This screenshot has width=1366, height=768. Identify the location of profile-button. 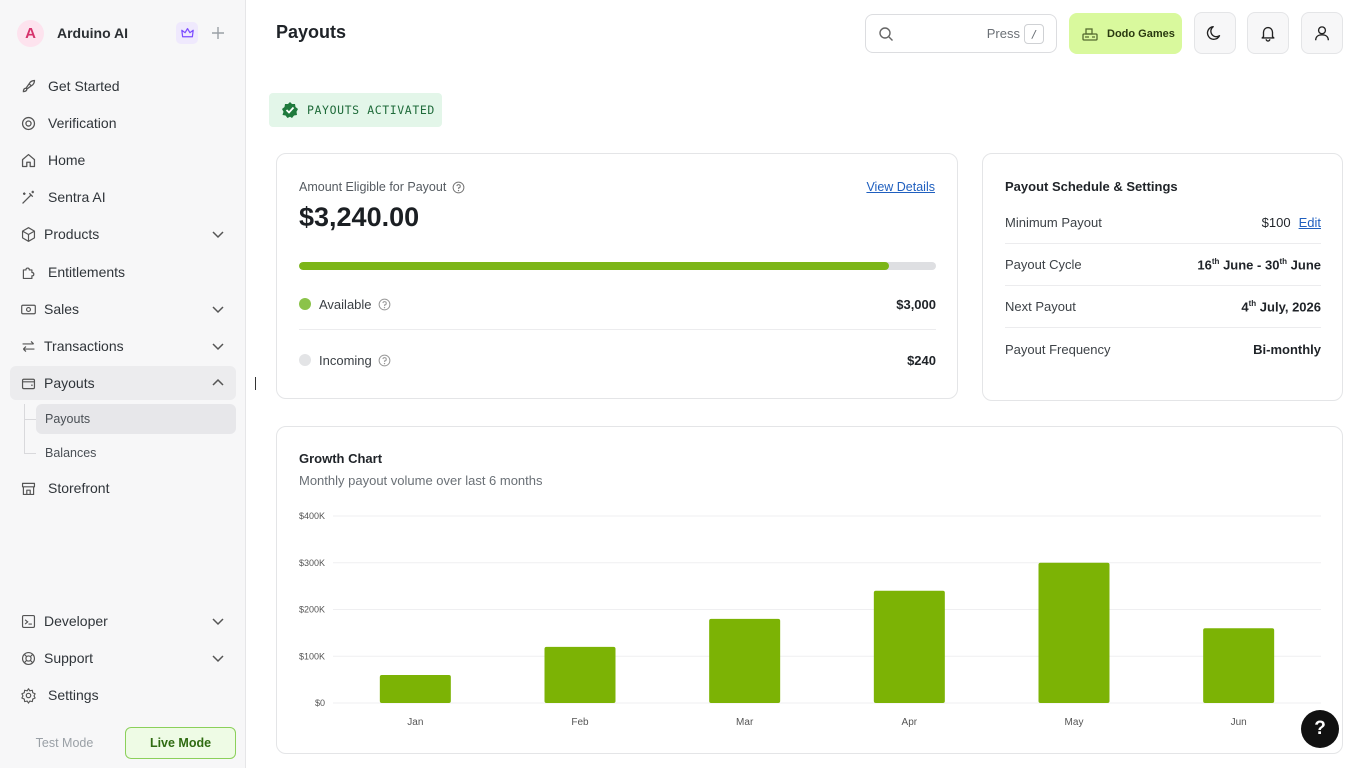
(1322, 33).